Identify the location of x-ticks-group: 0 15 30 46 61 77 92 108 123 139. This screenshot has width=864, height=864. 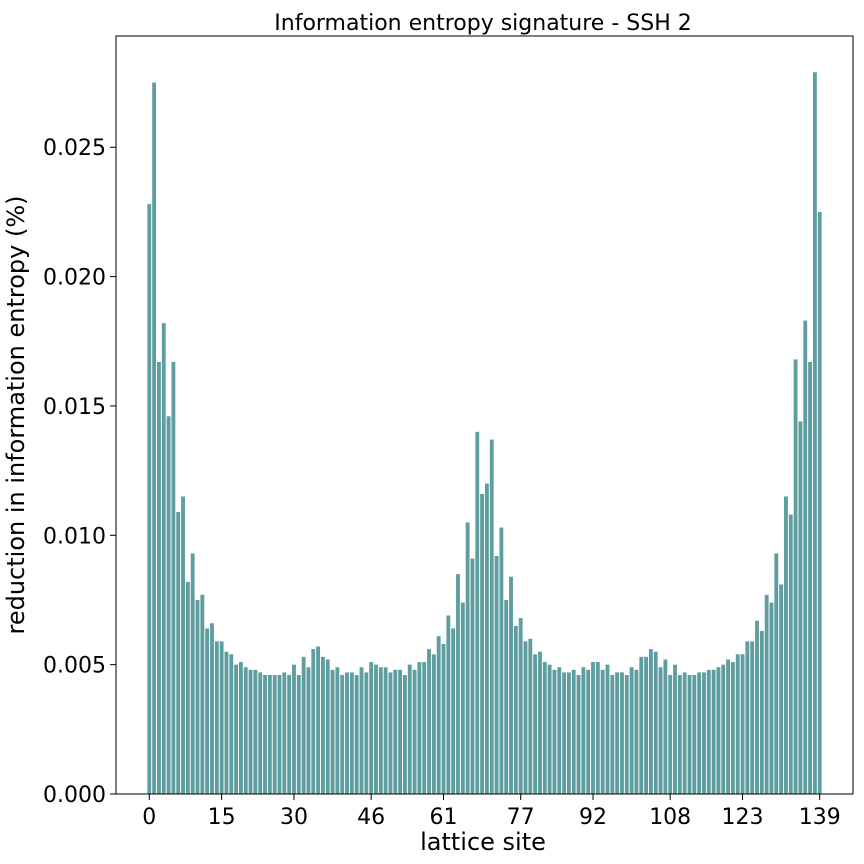
(491, 812).